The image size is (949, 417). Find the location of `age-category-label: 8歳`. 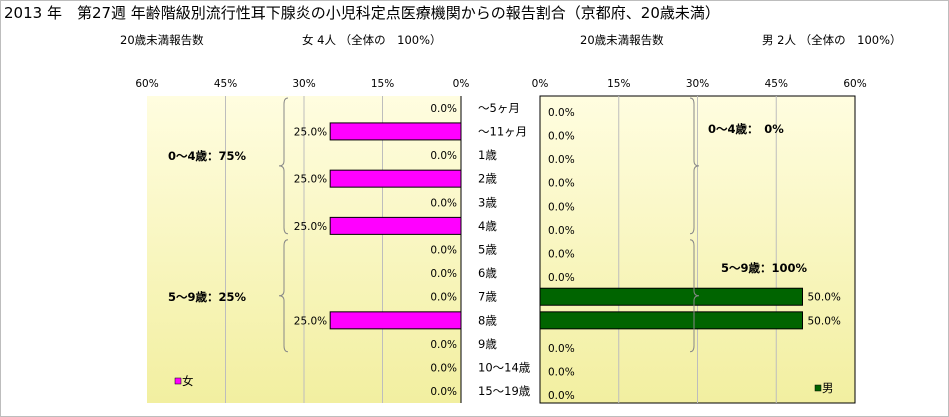

age-category-label: 8歳 is located at coordinates (487, 320).